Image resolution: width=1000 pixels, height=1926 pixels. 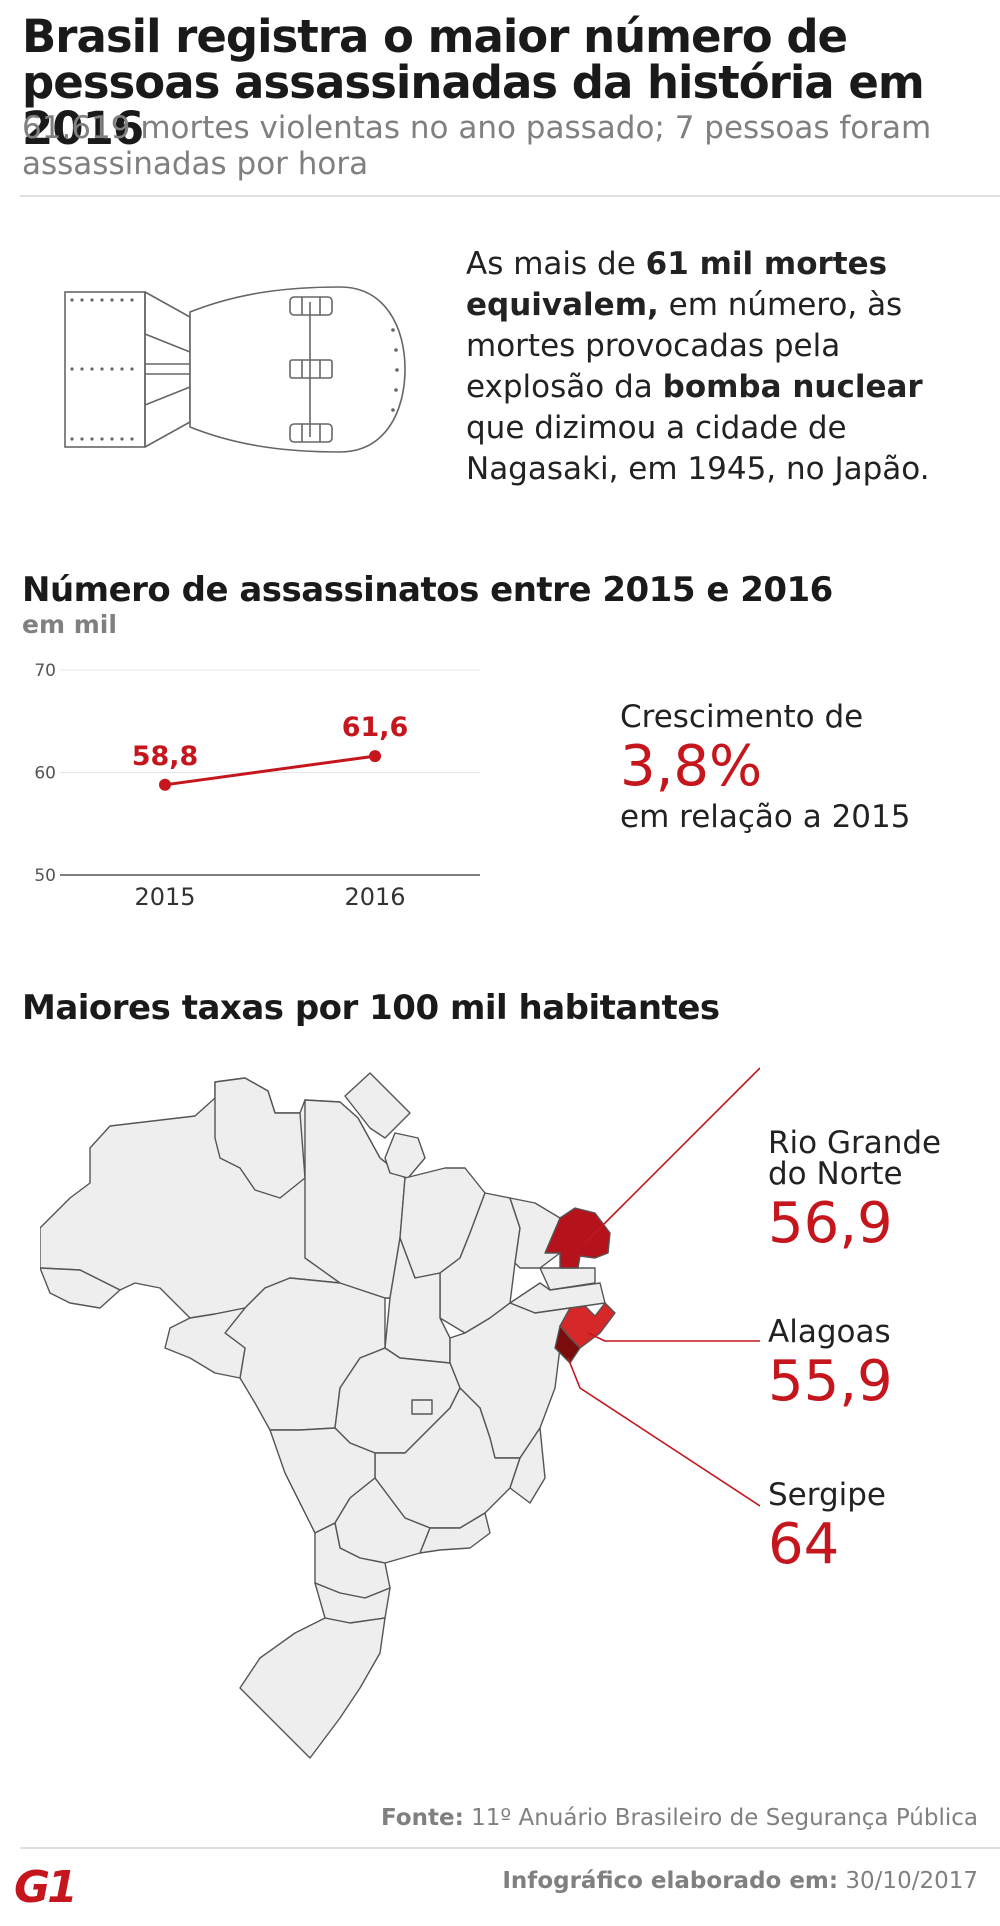 I want to click on x-tick-label: 2015, so click(x=164, y=897).